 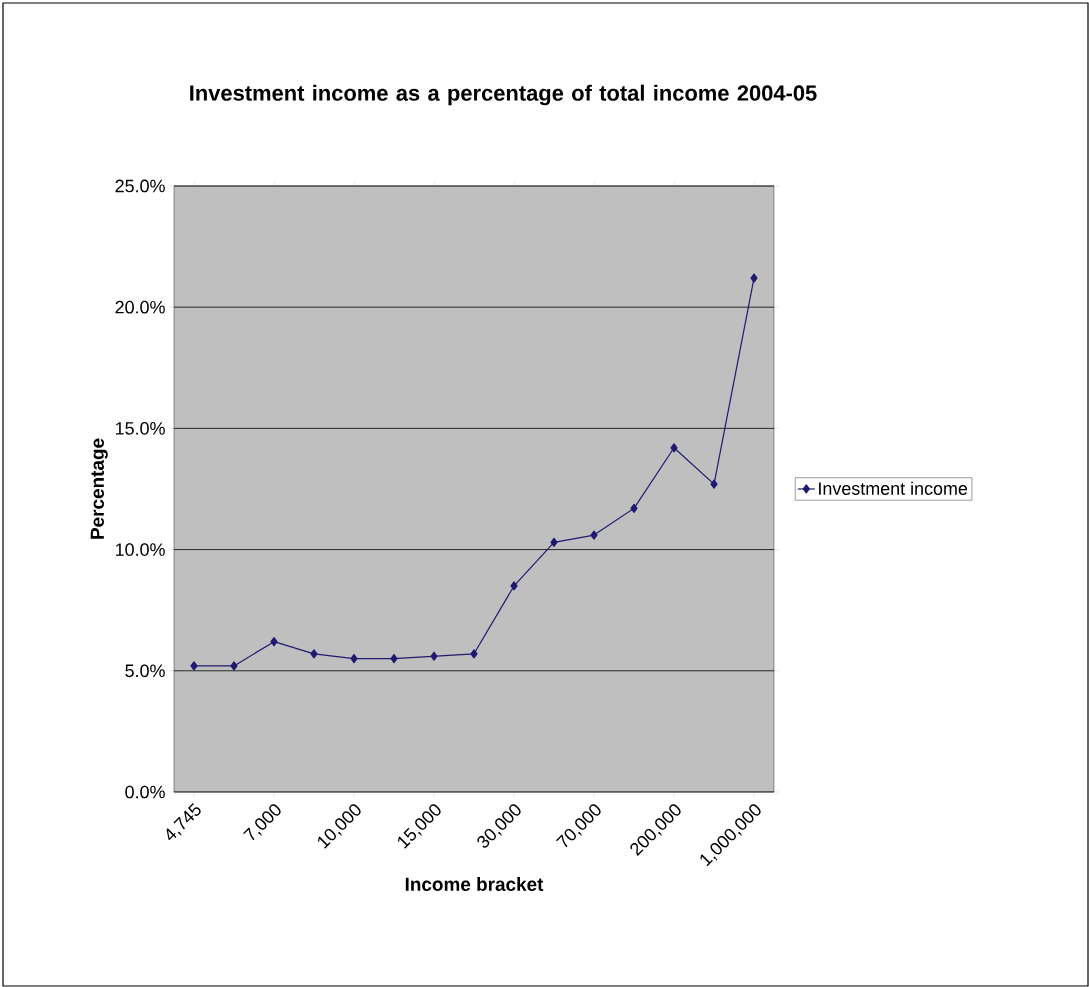 I want to click on y-tick-label: 0.0%, so click(x=145, y=792).